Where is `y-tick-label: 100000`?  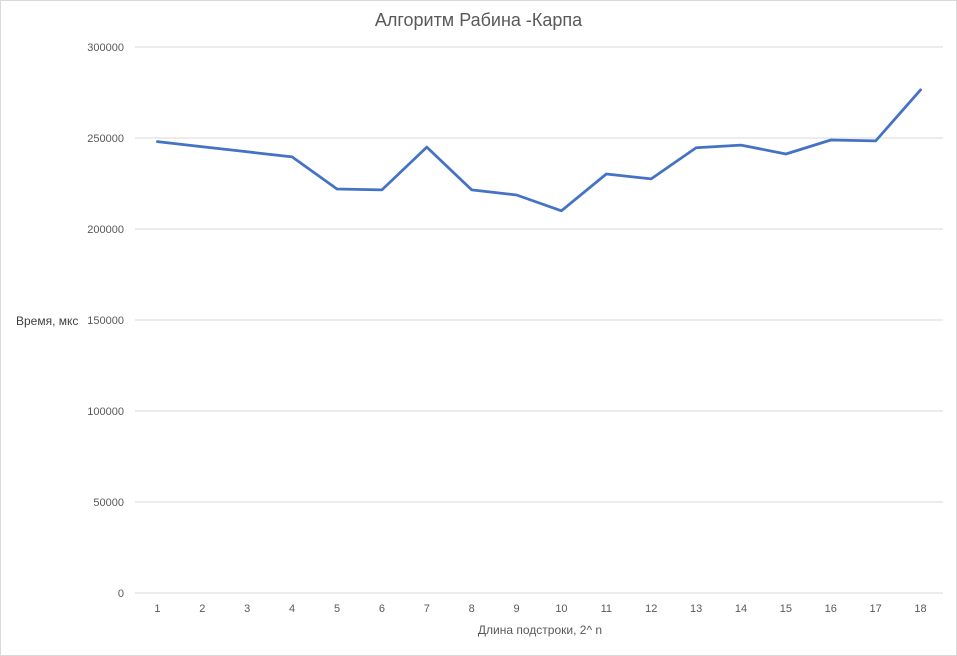 y-tick-label: 100000 is located at coordinates (105, 412).